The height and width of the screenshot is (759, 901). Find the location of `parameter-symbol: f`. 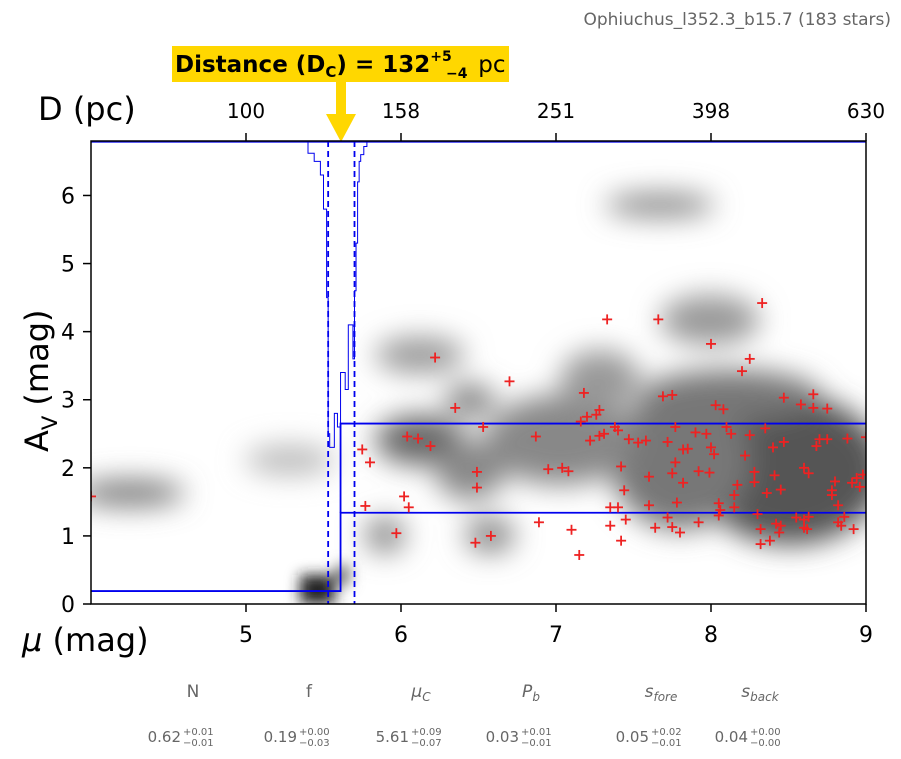

parameter-symbol: f is located at coordinates (309, 692).